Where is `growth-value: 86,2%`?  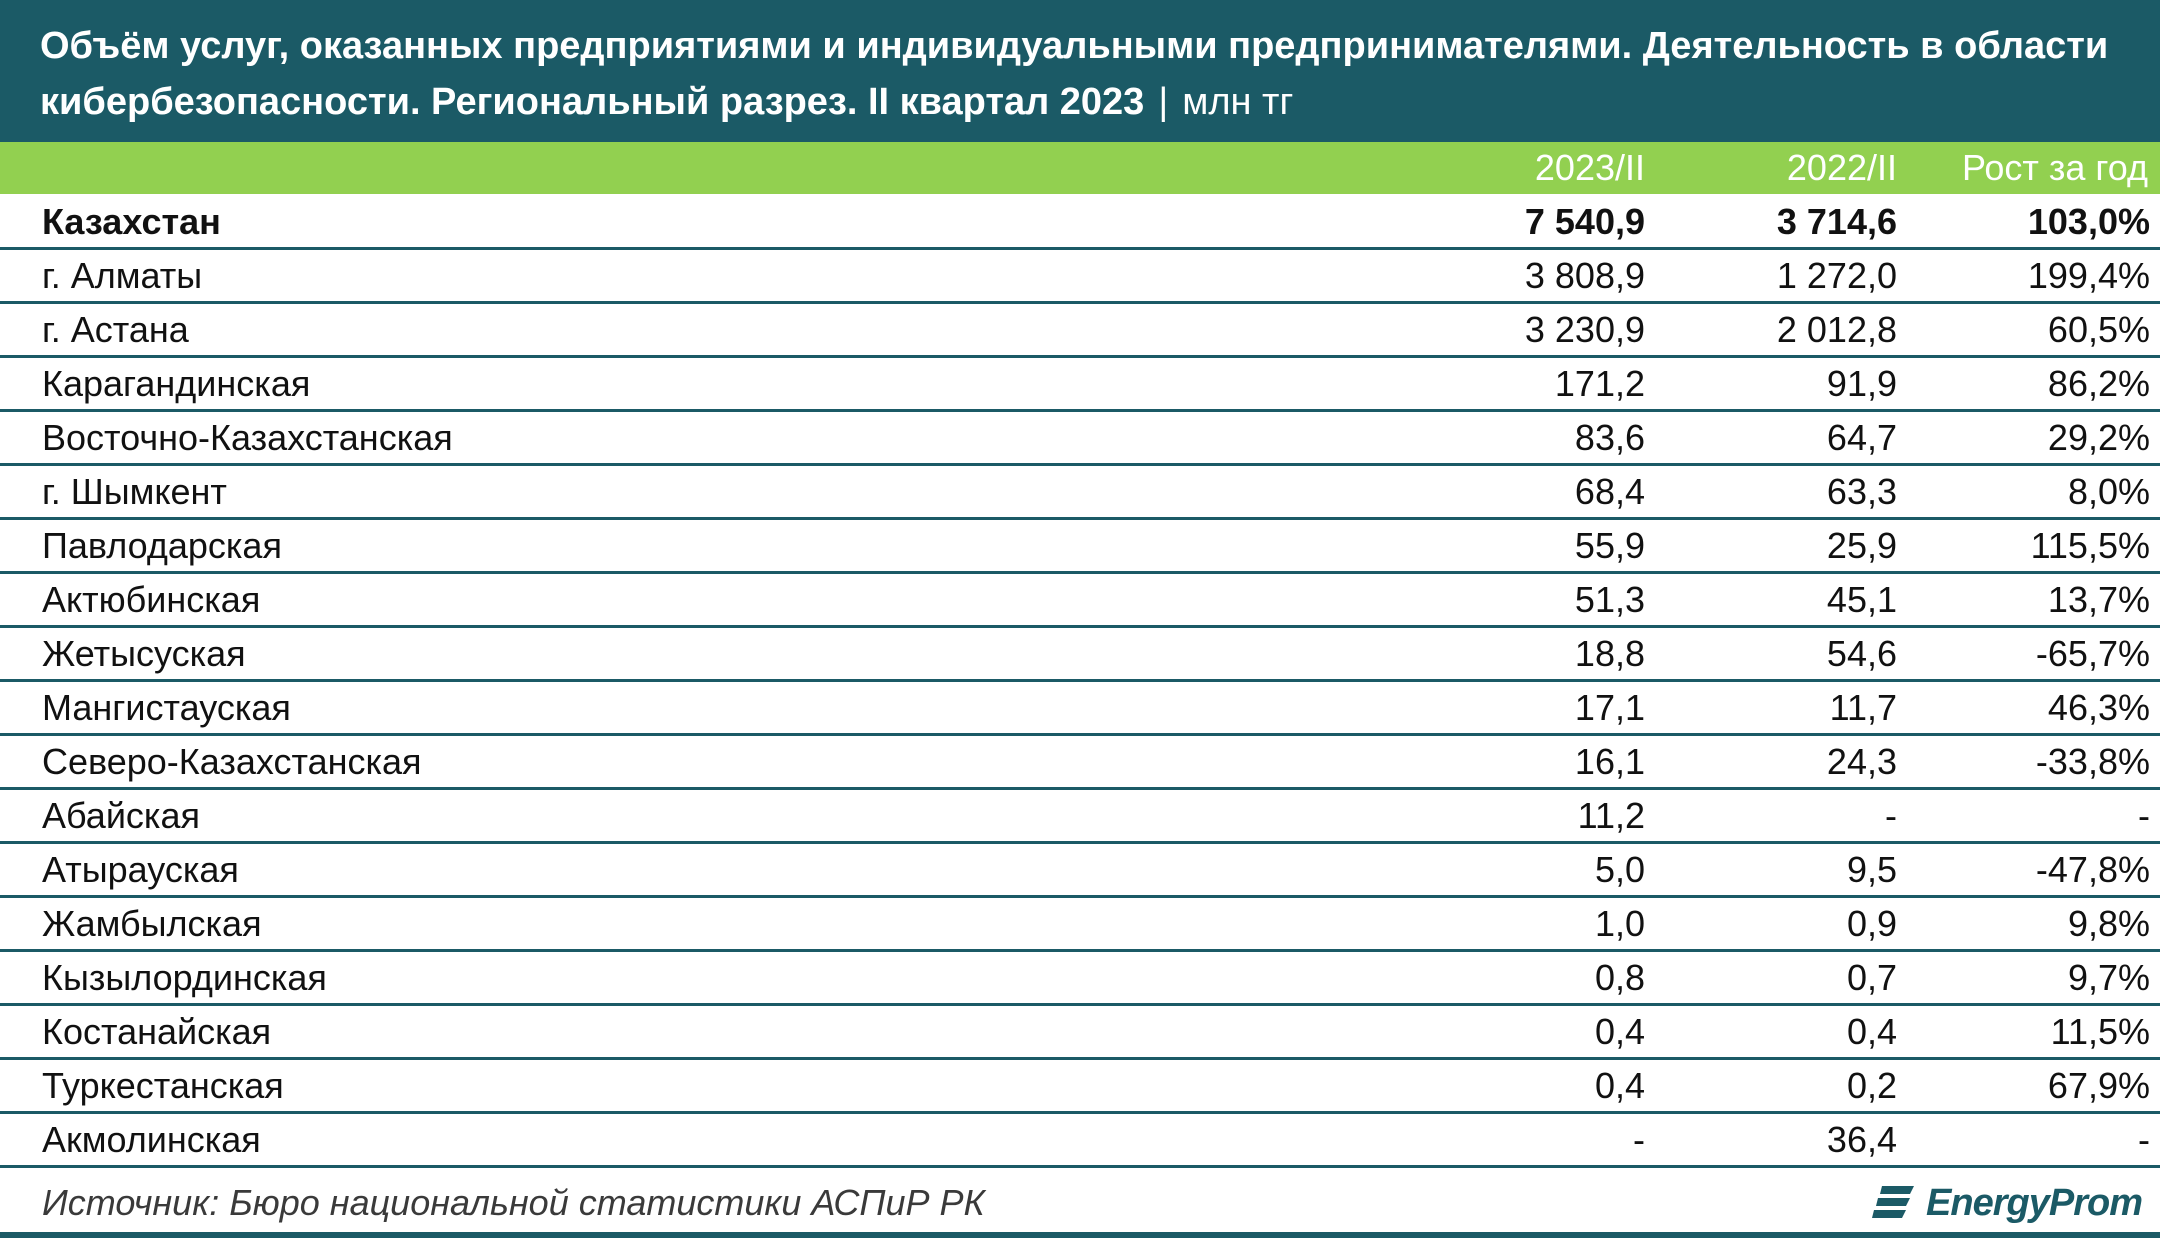
growth-value: 86,2% is located at coordinates (2098, 383).